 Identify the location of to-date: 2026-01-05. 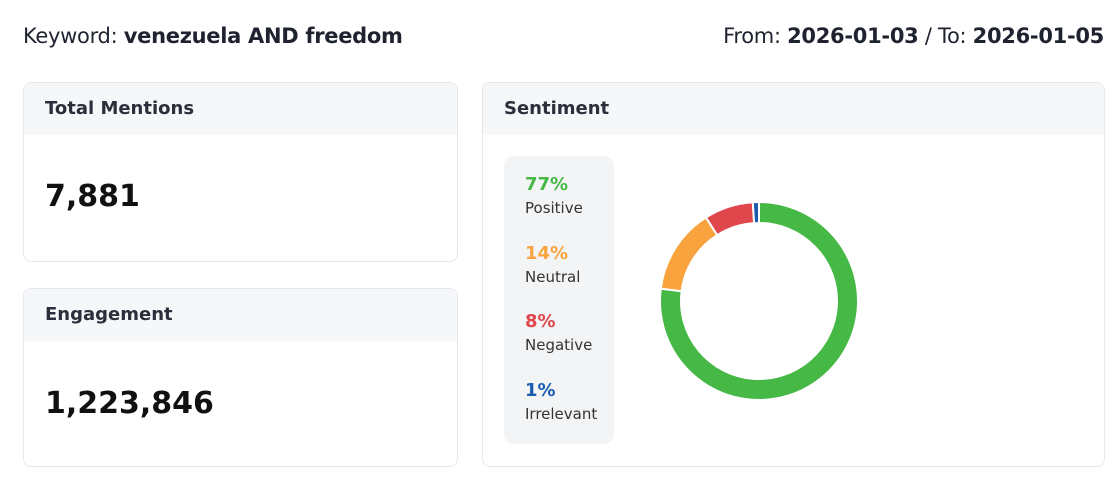
(1038, 36).